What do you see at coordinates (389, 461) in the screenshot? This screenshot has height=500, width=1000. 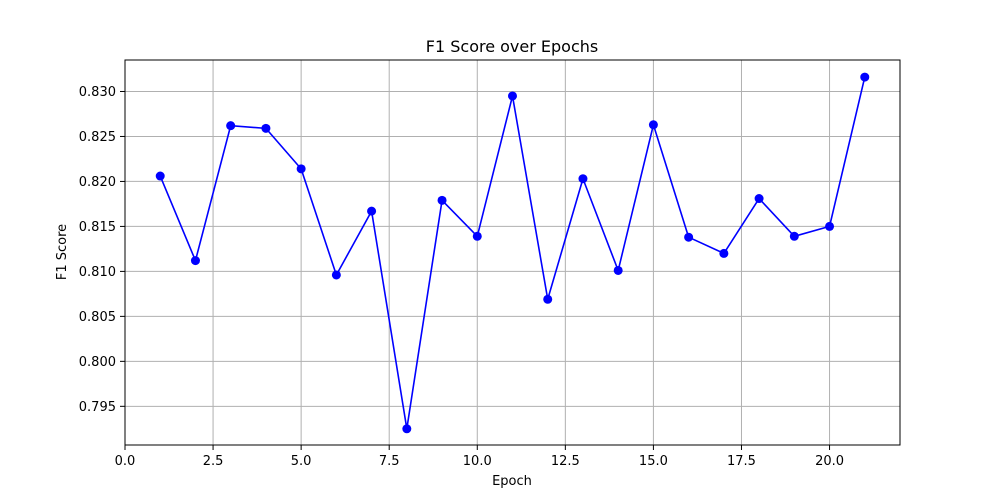 I see `x-tick-label: 7.5` at bounding box center [389, 461].